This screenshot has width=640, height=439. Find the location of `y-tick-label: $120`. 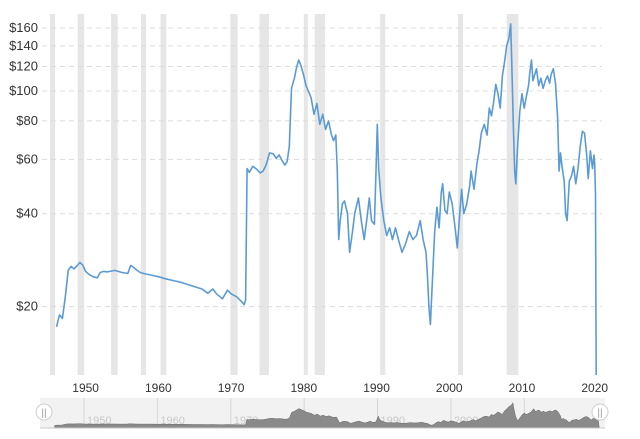

y-tick-label: $120 is located at coordinates (23, 66).